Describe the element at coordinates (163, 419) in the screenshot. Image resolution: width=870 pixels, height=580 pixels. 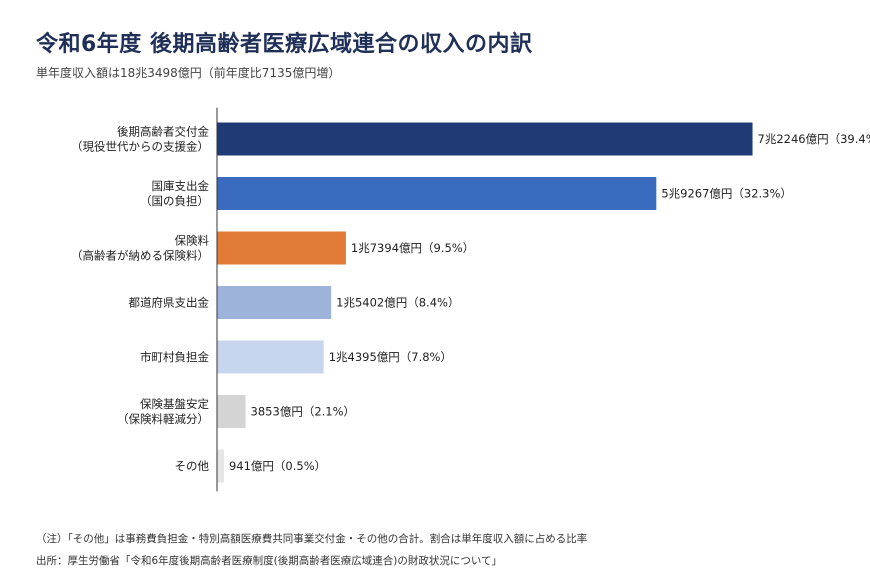
I see `category-label: （保険料軽減分）` at that location.